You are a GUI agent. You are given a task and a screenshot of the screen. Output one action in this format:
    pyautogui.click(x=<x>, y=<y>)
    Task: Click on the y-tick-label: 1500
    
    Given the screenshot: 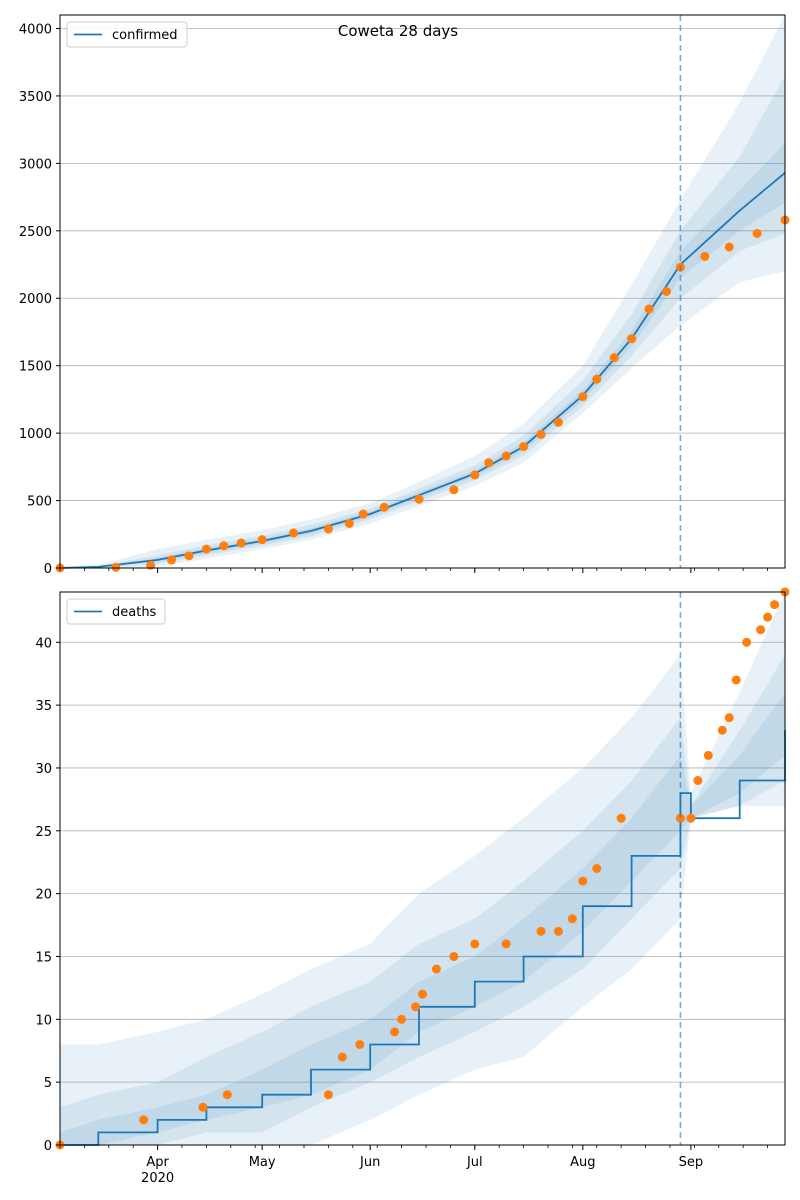 What is the action you would take?
    pyautogui.click(x=35, y=367)
    